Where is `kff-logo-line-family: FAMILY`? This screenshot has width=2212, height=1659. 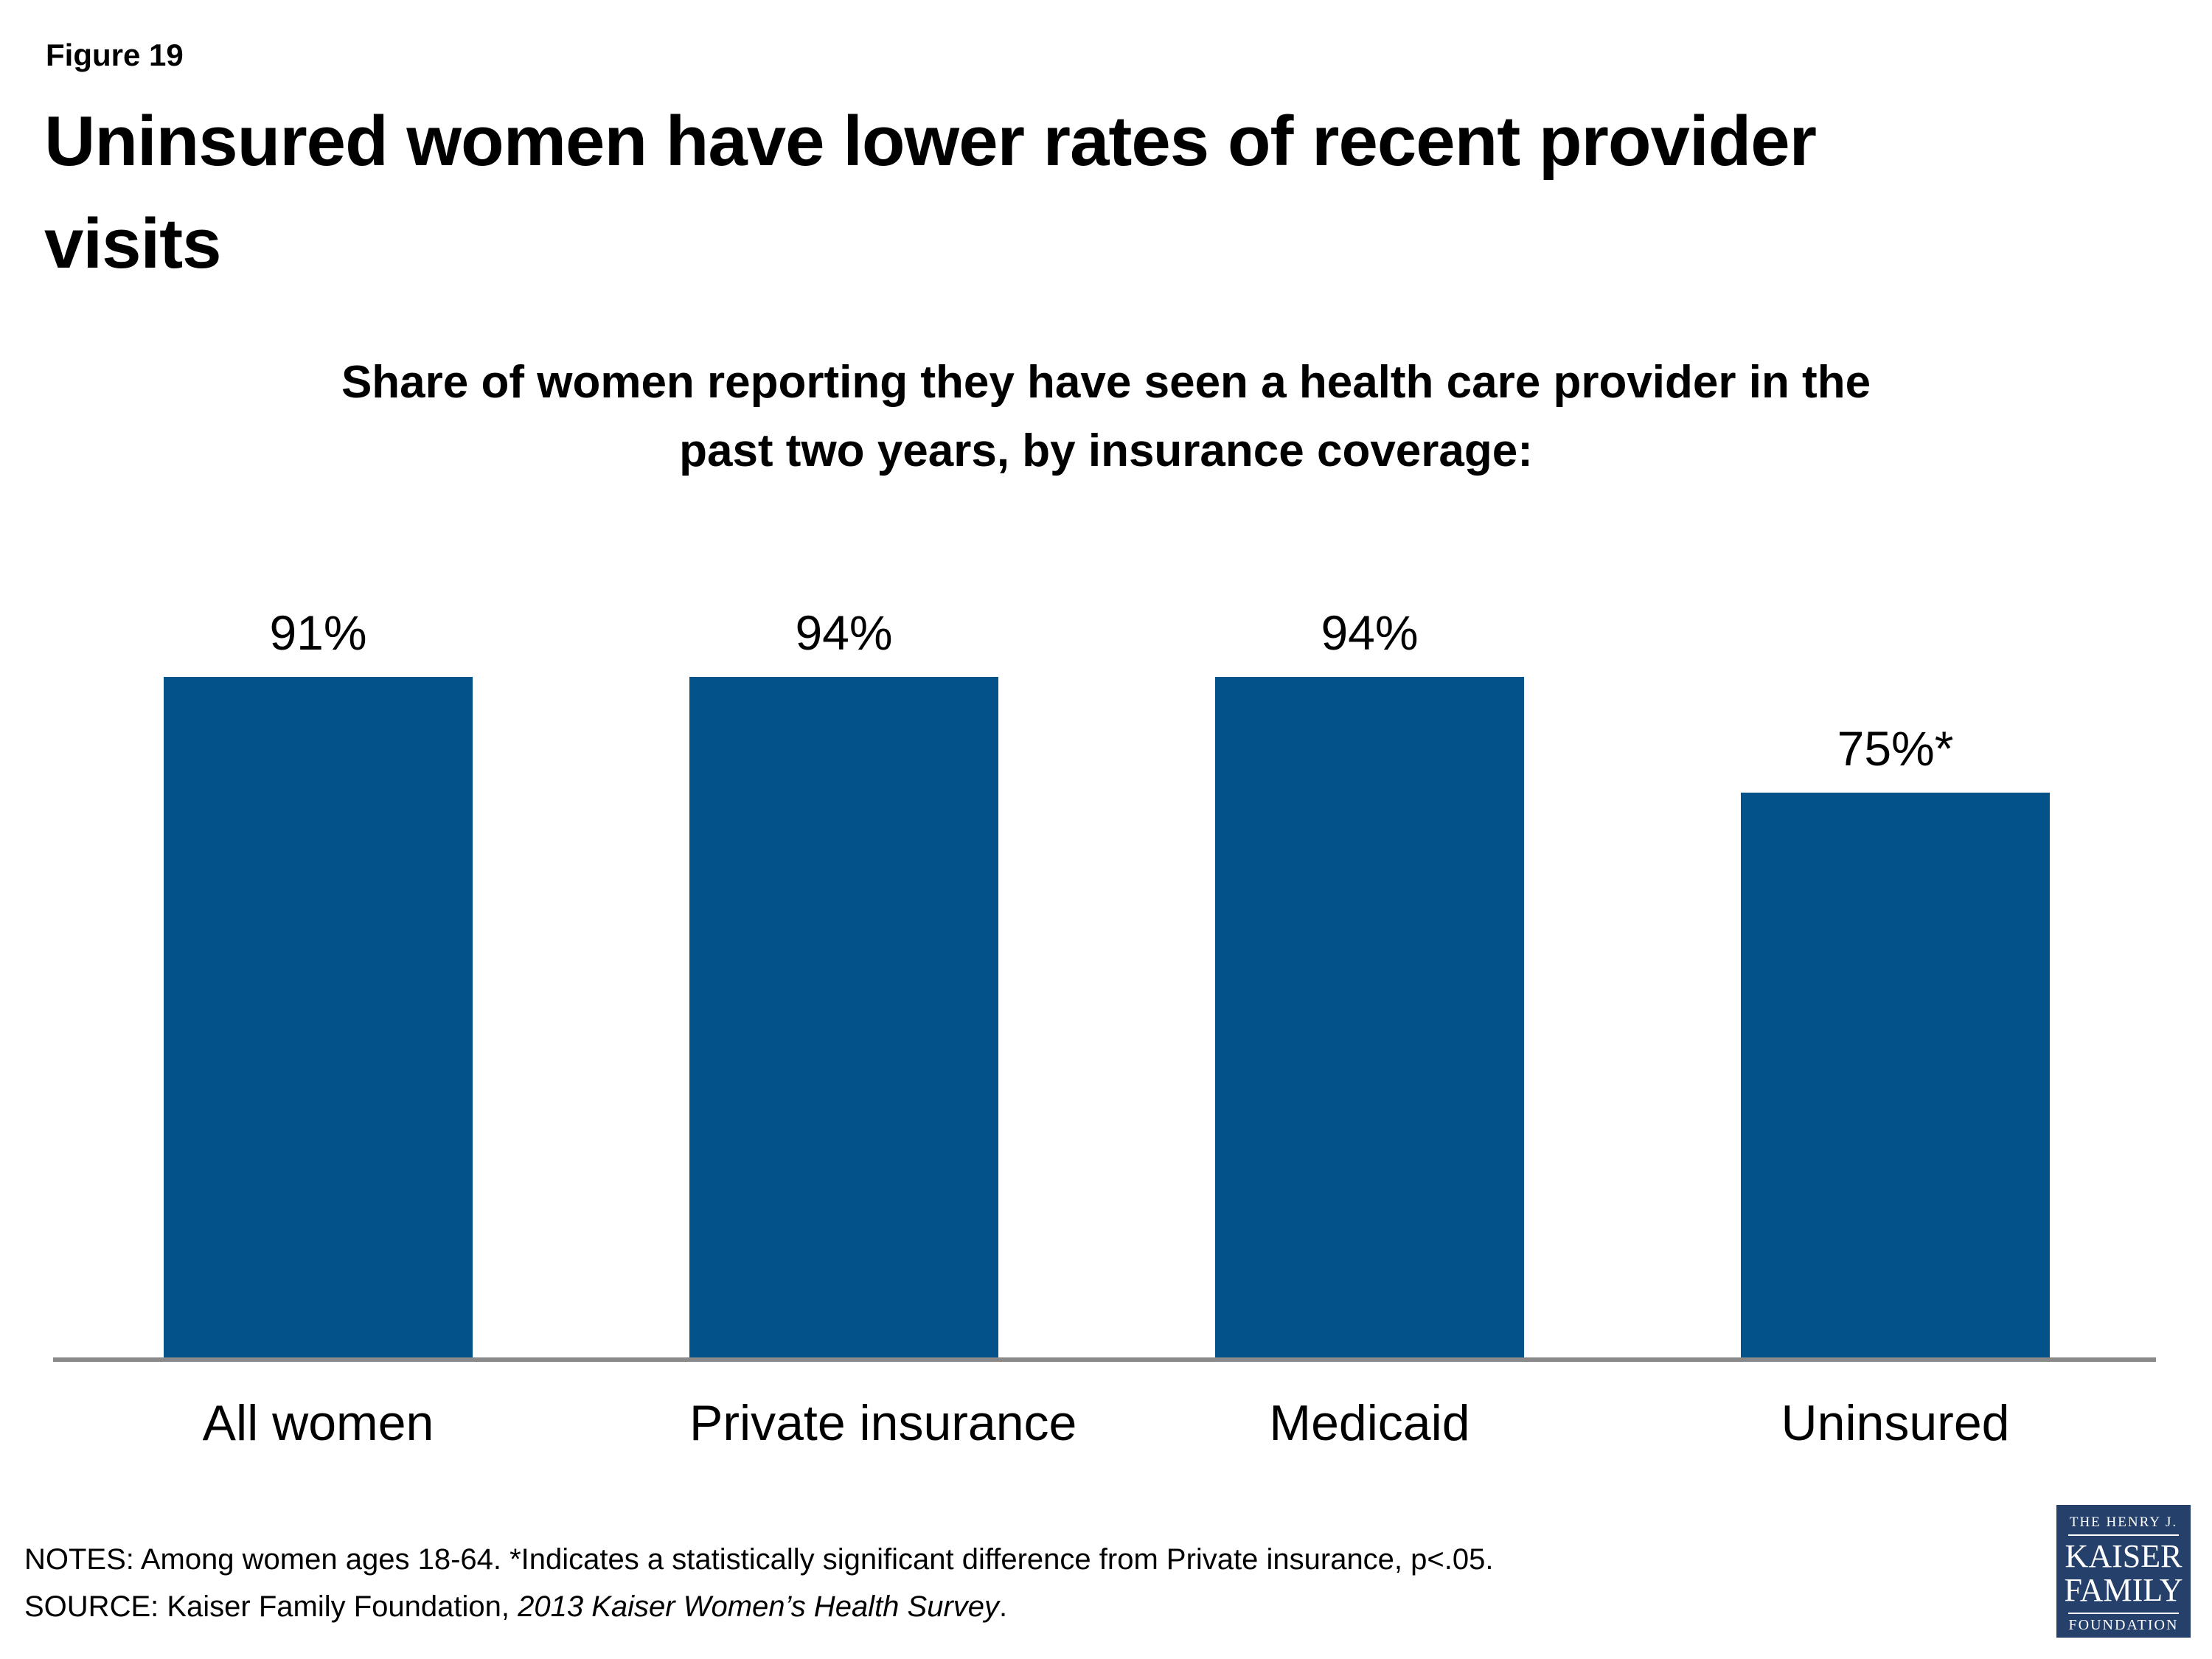 kff-logo-line-family: FAMILY is located at coordinates (2123, 1590).